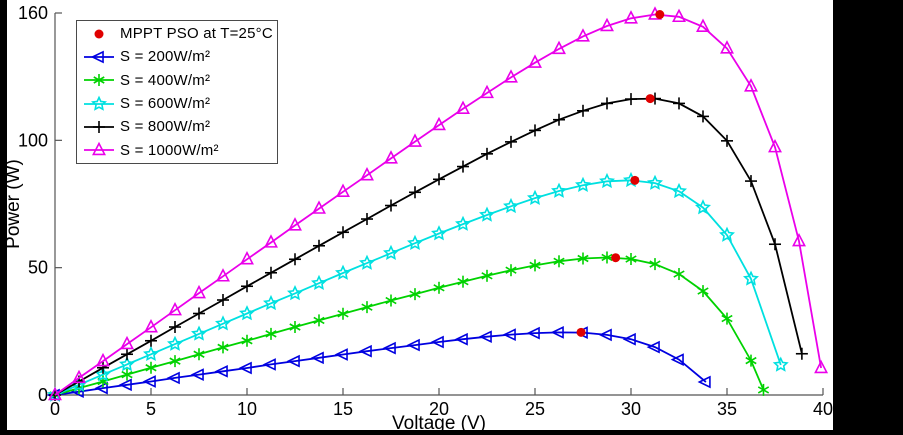  Describe the element at coordinates (439, 409) in the screenshot. I see `x-tick-label: 20` at that location.